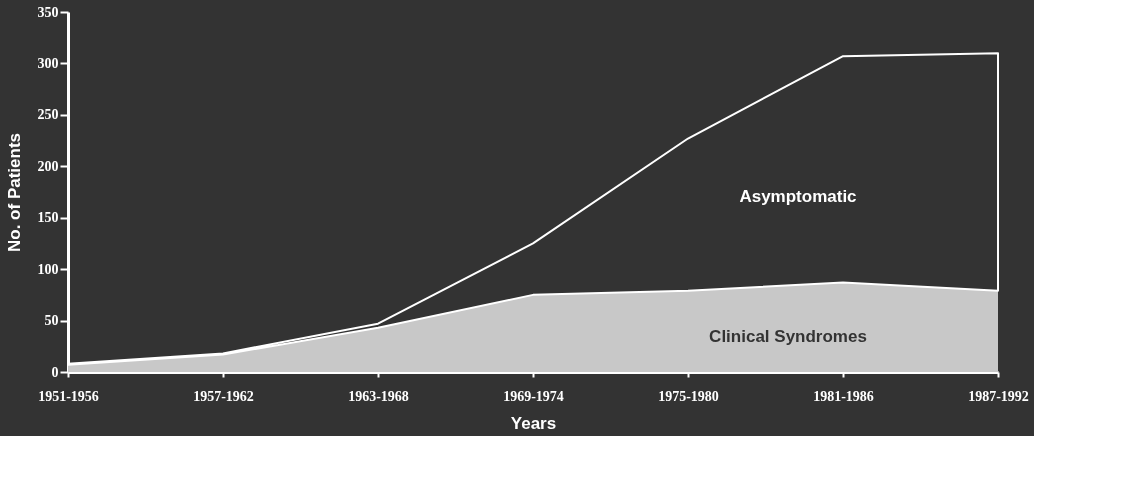 Image resolution: width=1148 pixels, height=502 pixels. What do you see at coordinates (51, 321) in the screenshot?
I see `y-tick-label: 50` at bounding box center [51, 321].